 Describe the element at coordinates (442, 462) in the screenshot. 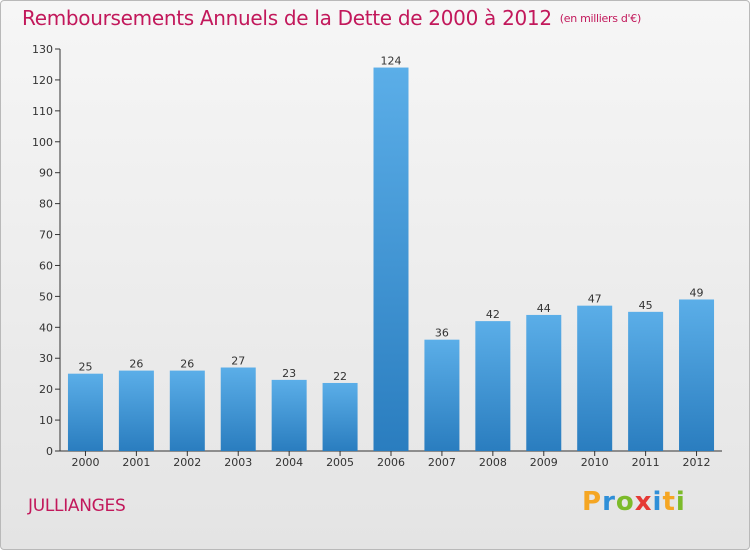

I see `x-tick-label: 2007` at that location.